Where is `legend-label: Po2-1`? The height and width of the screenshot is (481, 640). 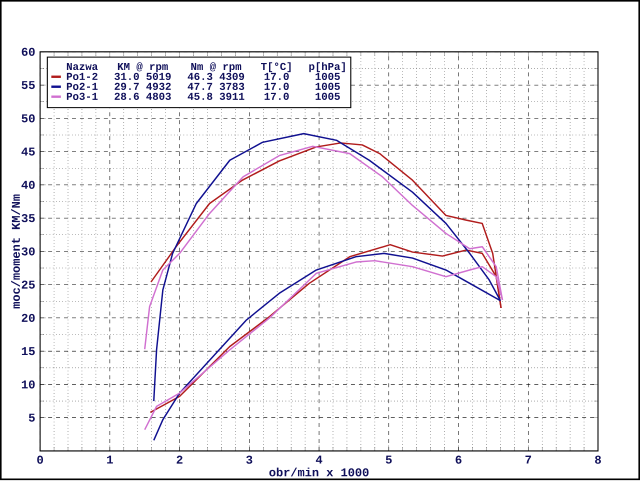
legend-label: Po2-1 is located at coordinates (82, 86).